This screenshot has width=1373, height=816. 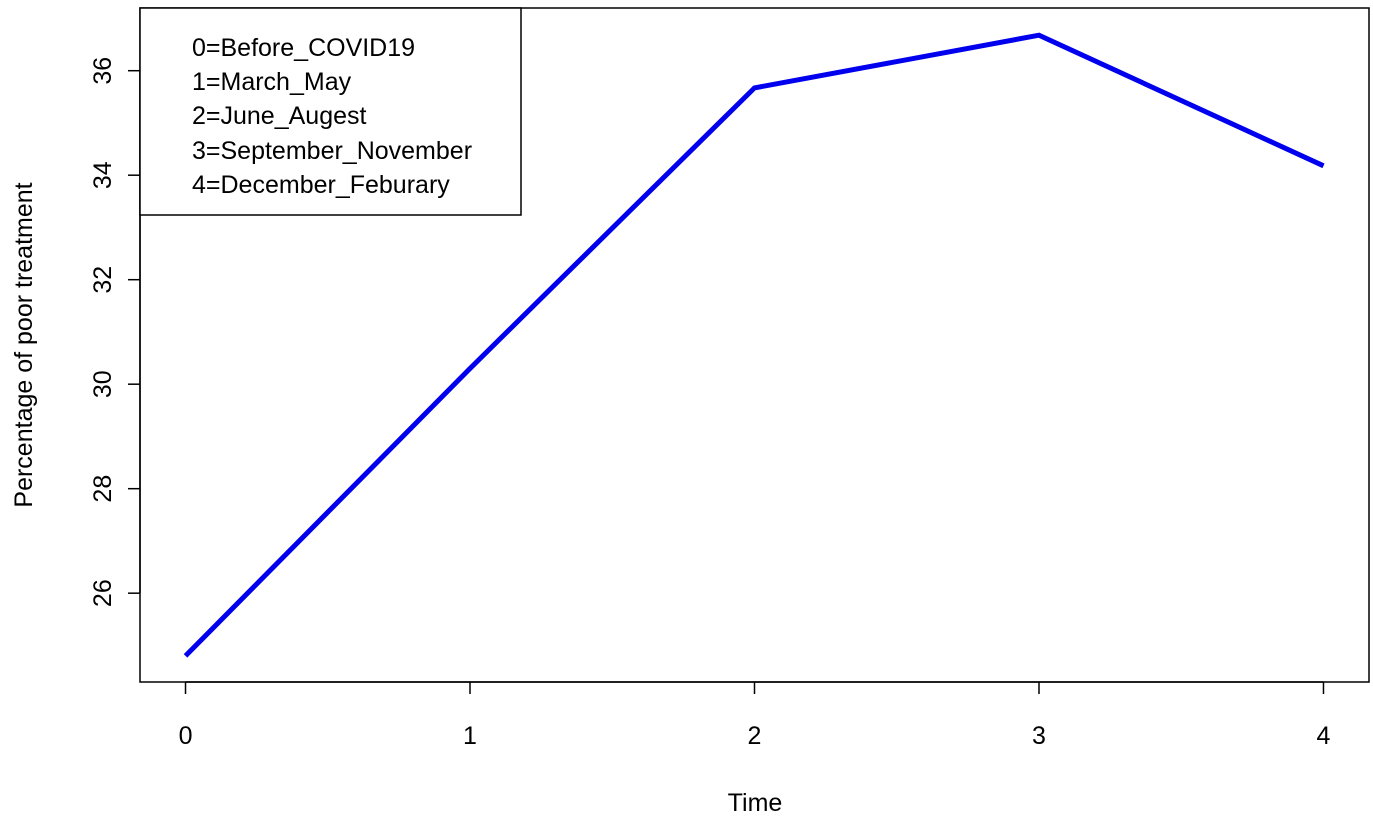 I want to click on y-tick-label: 34, so click(x=103, y=175).